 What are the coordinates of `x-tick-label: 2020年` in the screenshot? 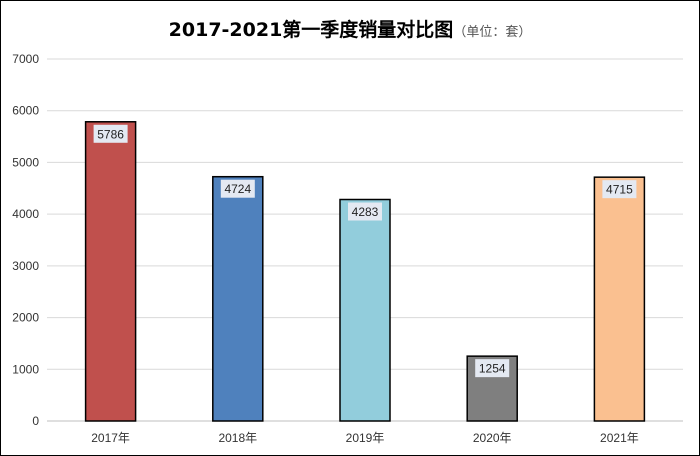 It's located at (492, 438).